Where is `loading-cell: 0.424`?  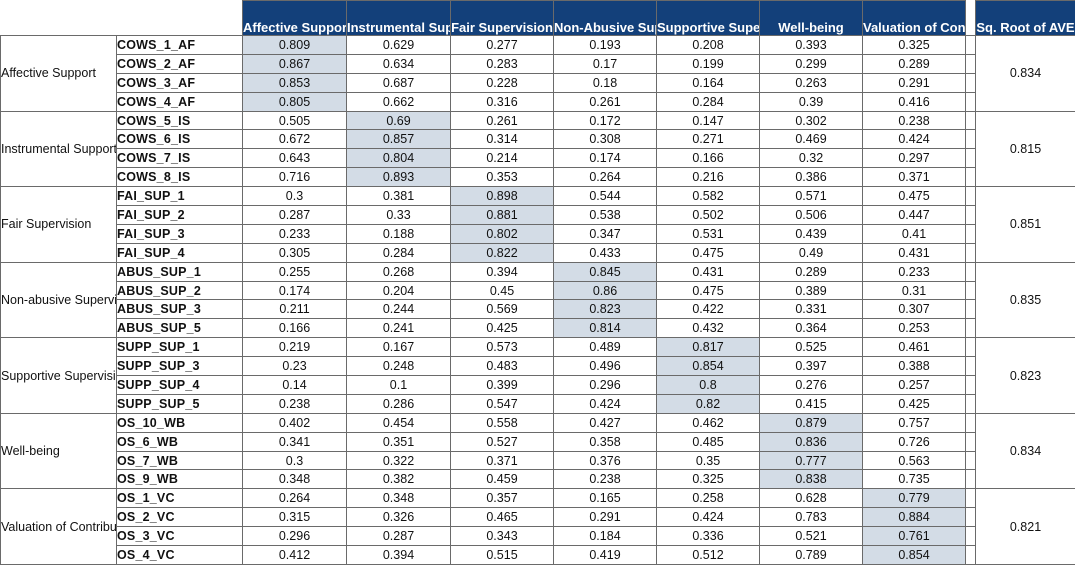
loading-cell: 0.424 is located at coordinates (605, 403).